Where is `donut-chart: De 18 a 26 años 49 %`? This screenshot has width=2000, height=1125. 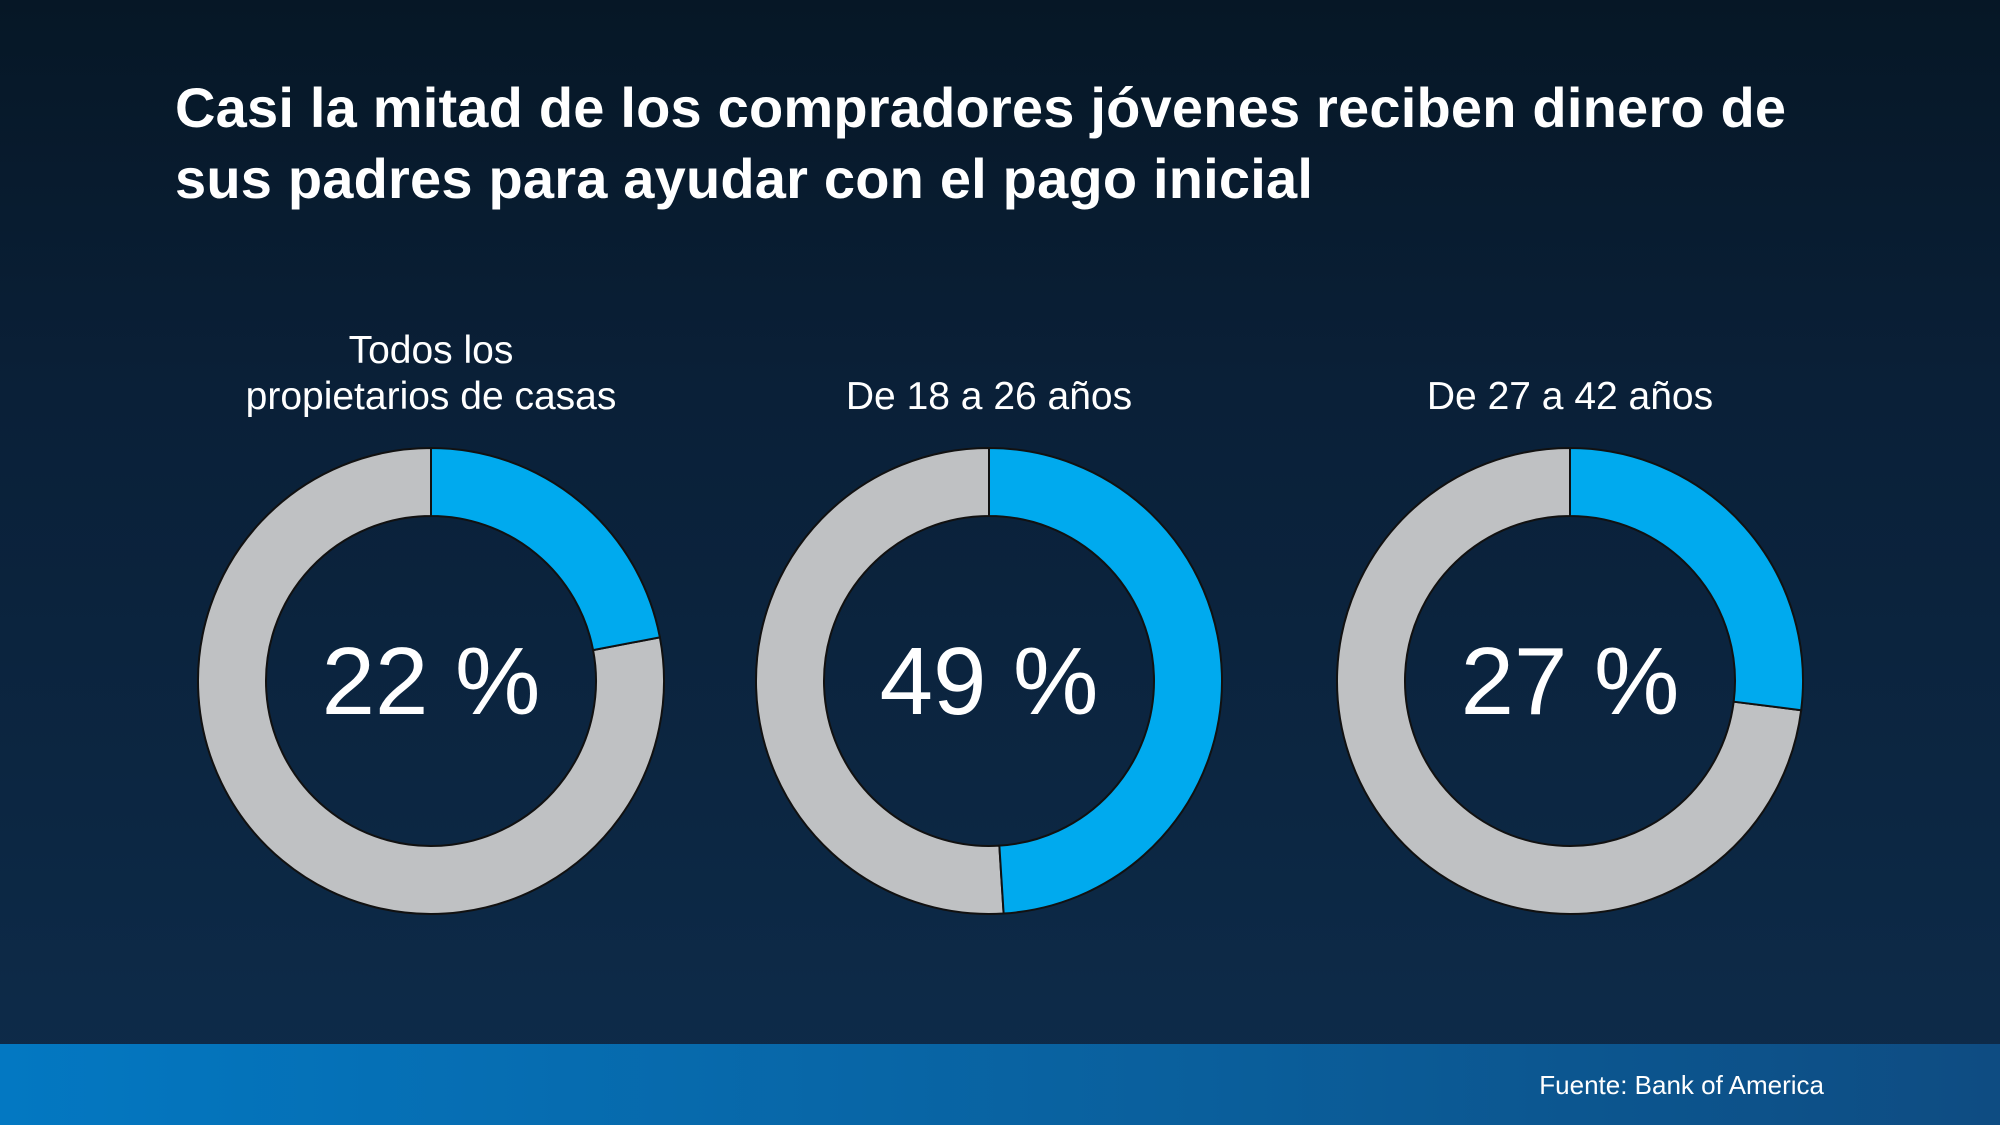 donut-chart: De 18 a 26 años 49 % is located at coordinates (988, 645).